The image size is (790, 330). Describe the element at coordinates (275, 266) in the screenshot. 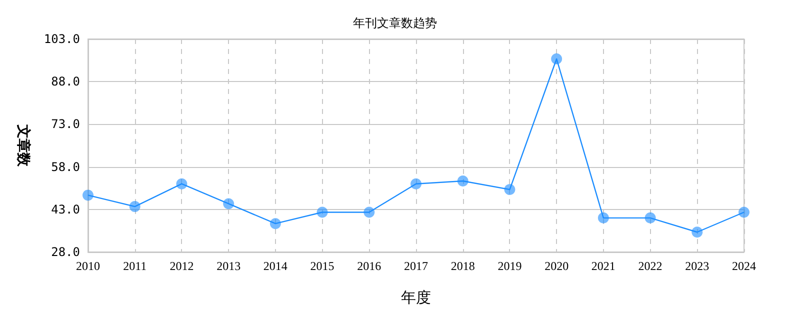

I see `x-tick-label: 2014` at that location.